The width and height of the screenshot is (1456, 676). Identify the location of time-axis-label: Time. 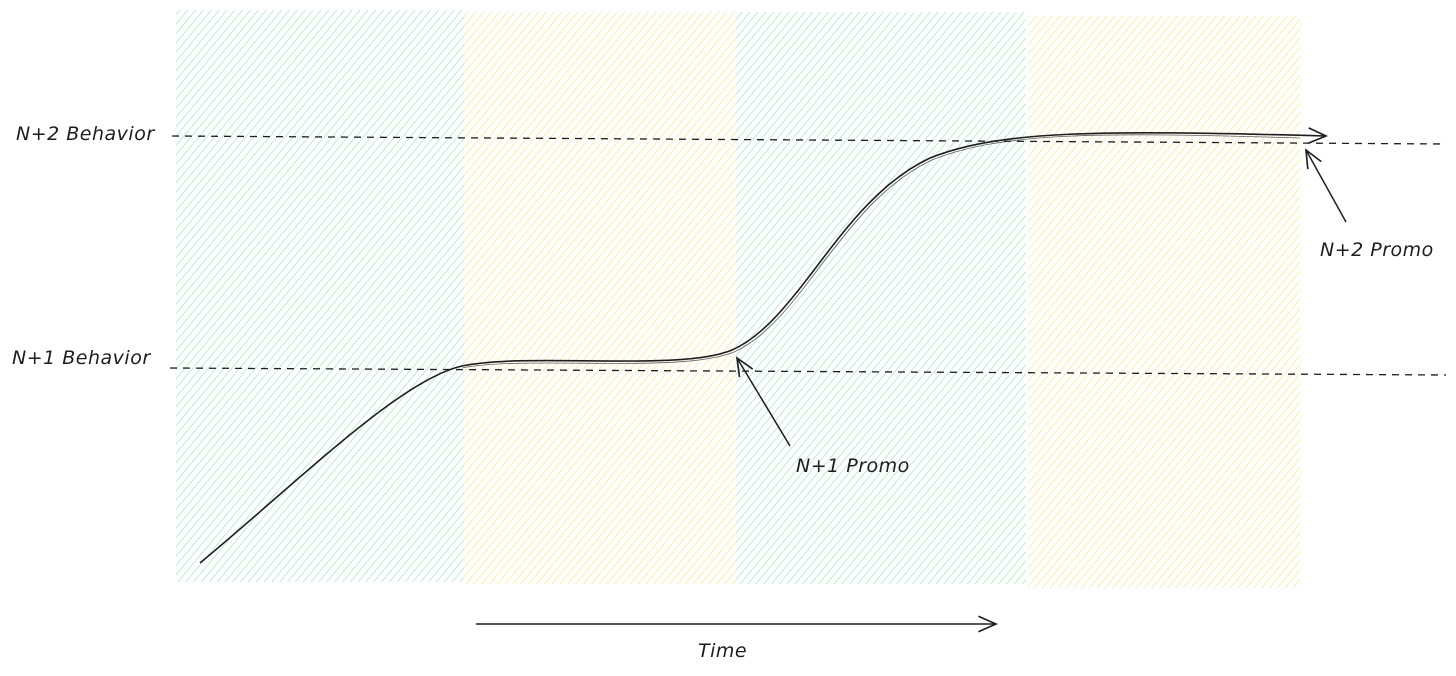
(722, 651).